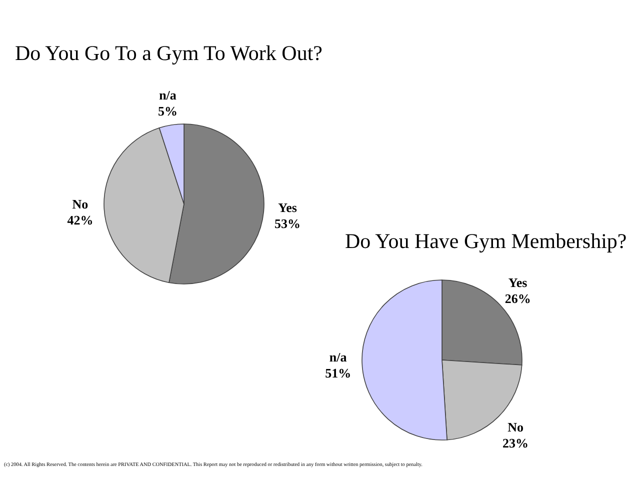  I want to click on chart-title: Do You Have Gym Membership?, so click(486, 241).